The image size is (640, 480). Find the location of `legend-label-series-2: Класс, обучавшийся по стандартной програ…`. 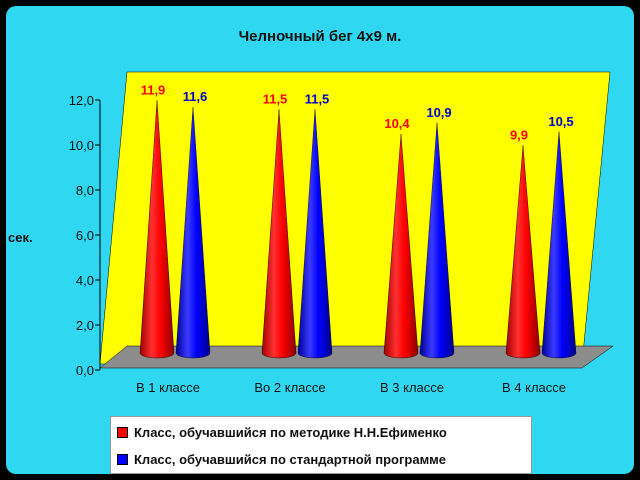

legend-label-series-2: Класс, обучавшийся по стандартной програ… is located at coordinates (290, 459).